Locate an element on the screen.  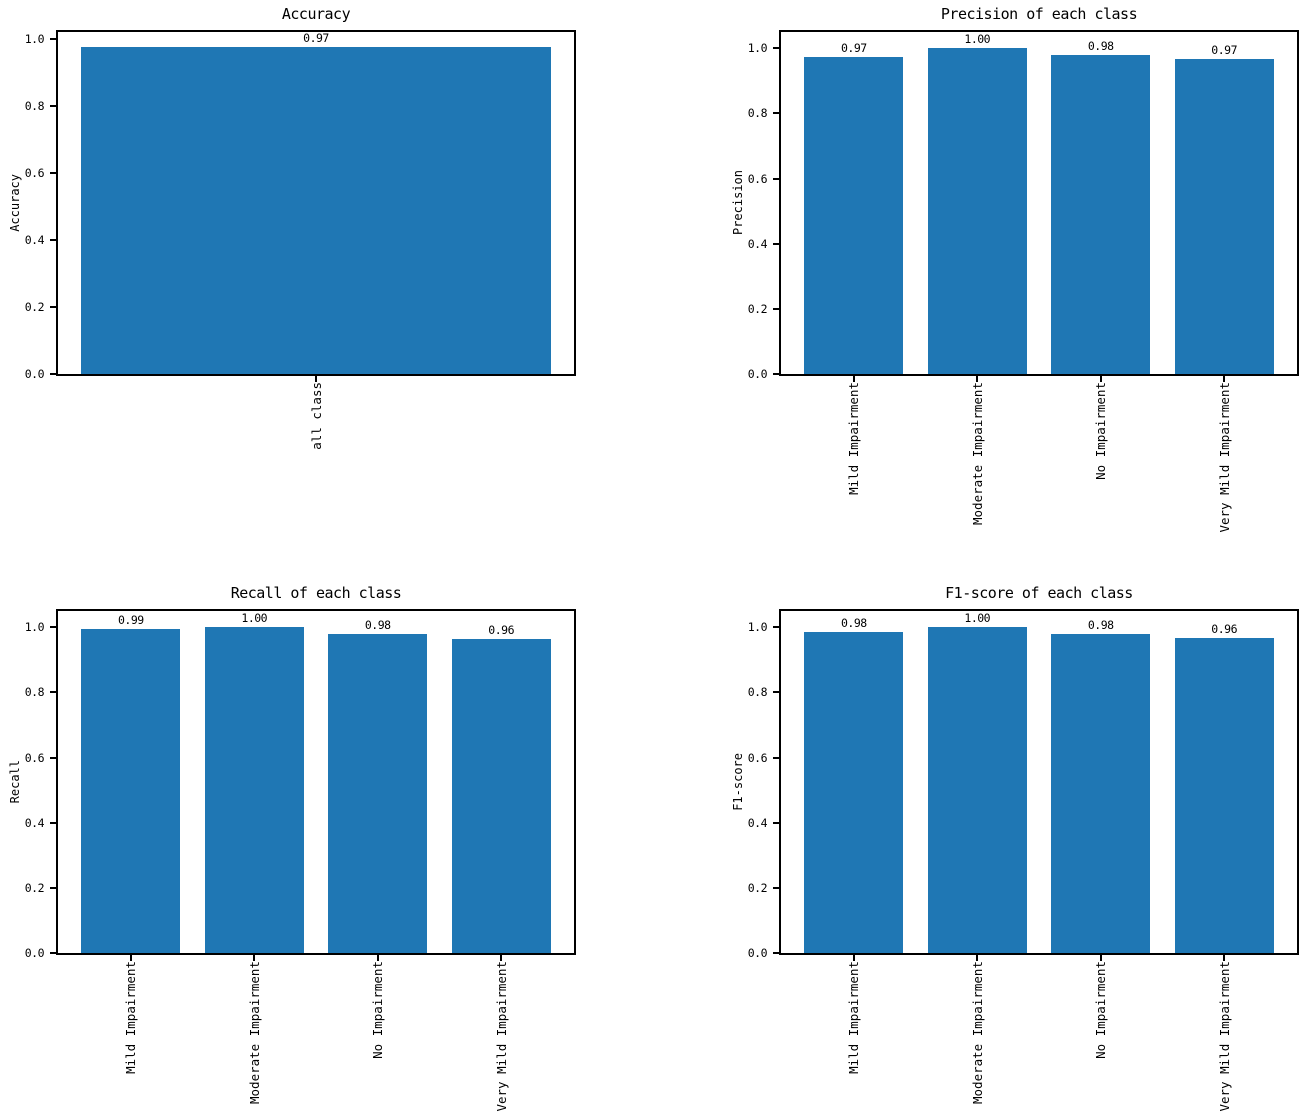
y-axis-label-wrap: Recall is located at coordinates (15, 782).